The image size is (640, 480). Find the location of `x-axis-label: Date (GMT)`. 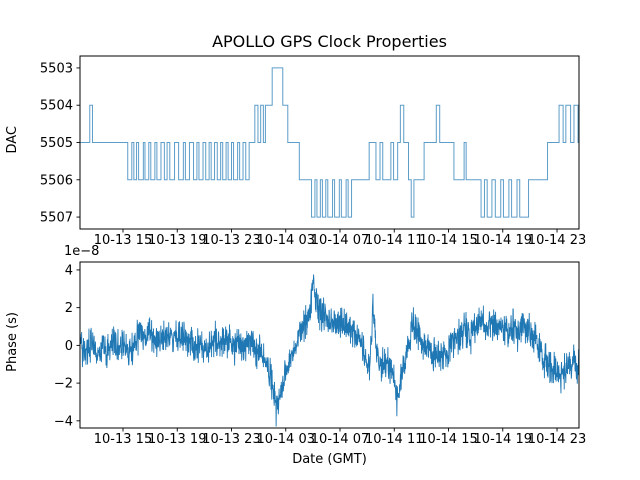

x-axis-label: Date (GMT) is located at coordinates (329, 459).